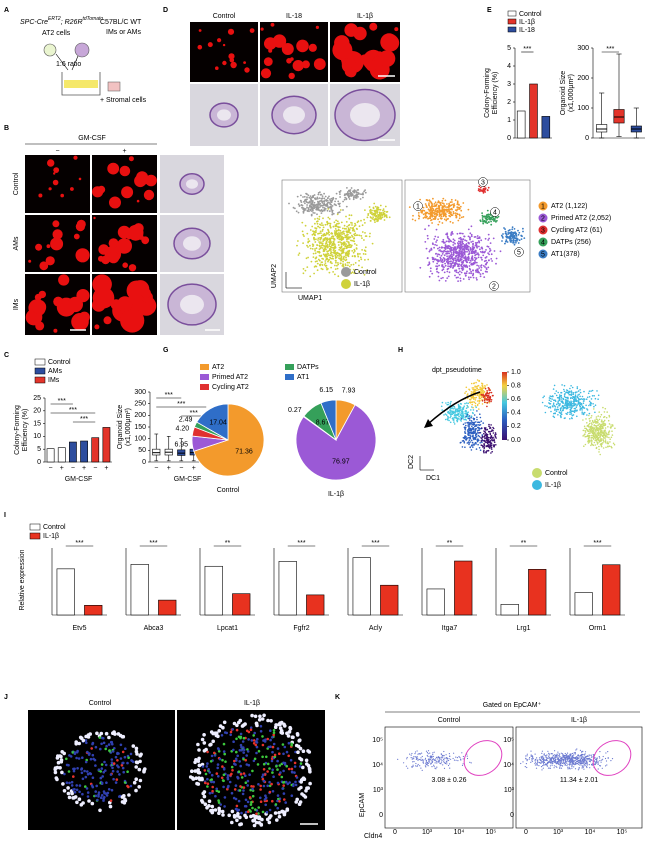 Image resolution: width=650 pixels, height=841 pixels. I want to click on significance-label: ***, so click(153, 543).